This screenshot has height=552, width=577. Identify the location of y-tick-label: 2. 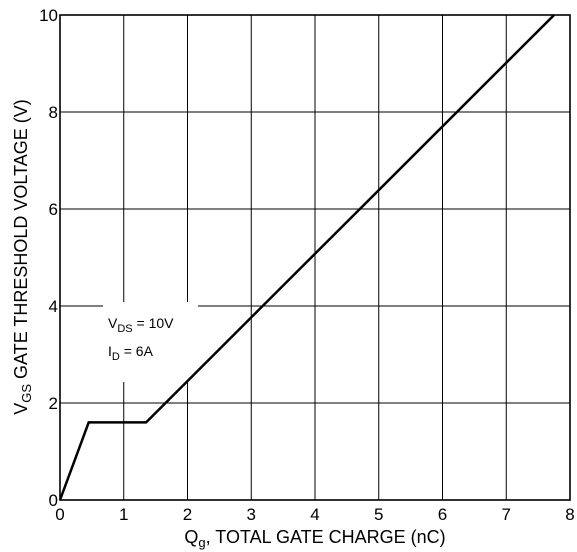
(53, 403).